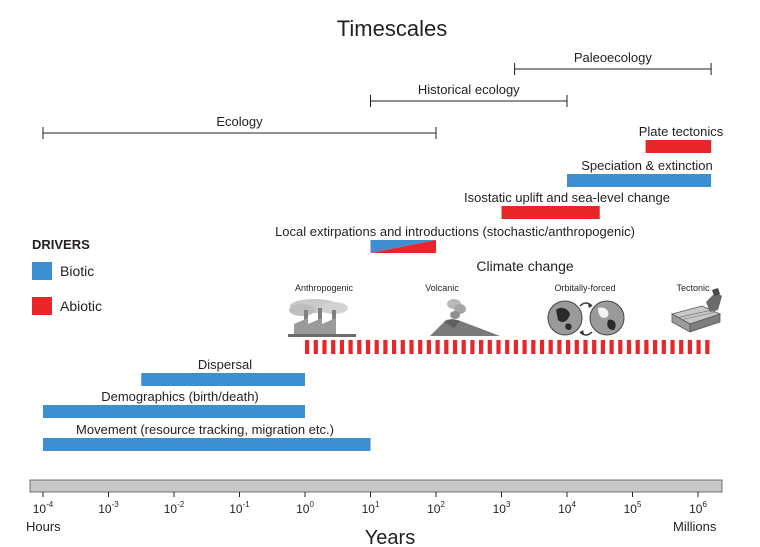 The image size is (760, 547). Describe the element at coordinates (116, 504) in the screenshot. I see `x-tick-label-exponent: -3` at that location.